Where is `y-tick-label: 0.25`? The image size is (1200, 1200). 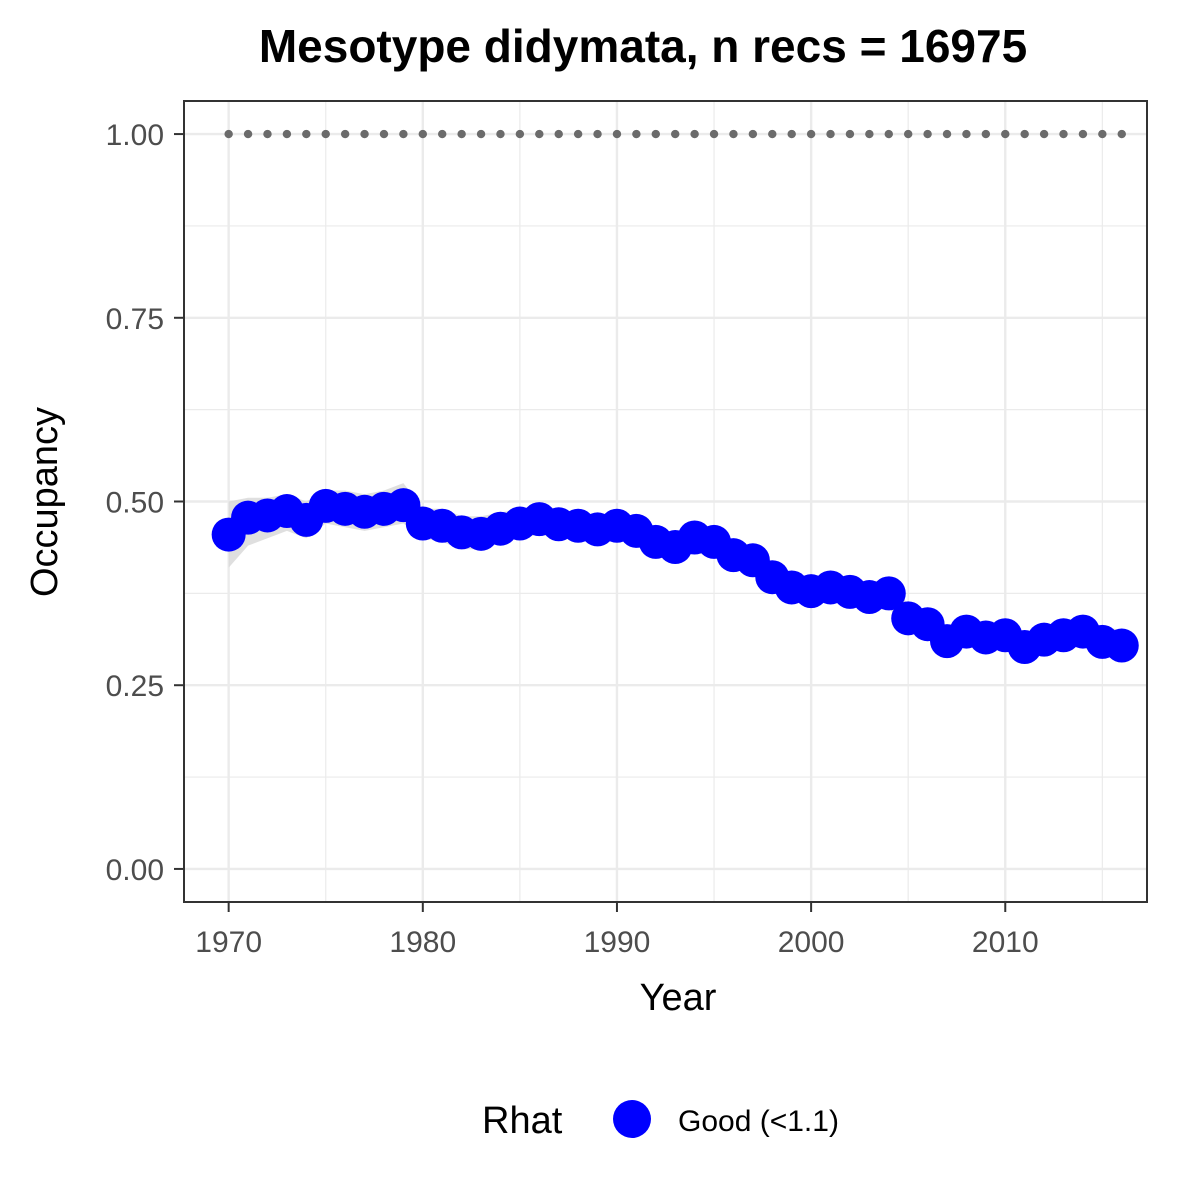 y-tick-label: 0.25 is located at coordinates (135, 686).